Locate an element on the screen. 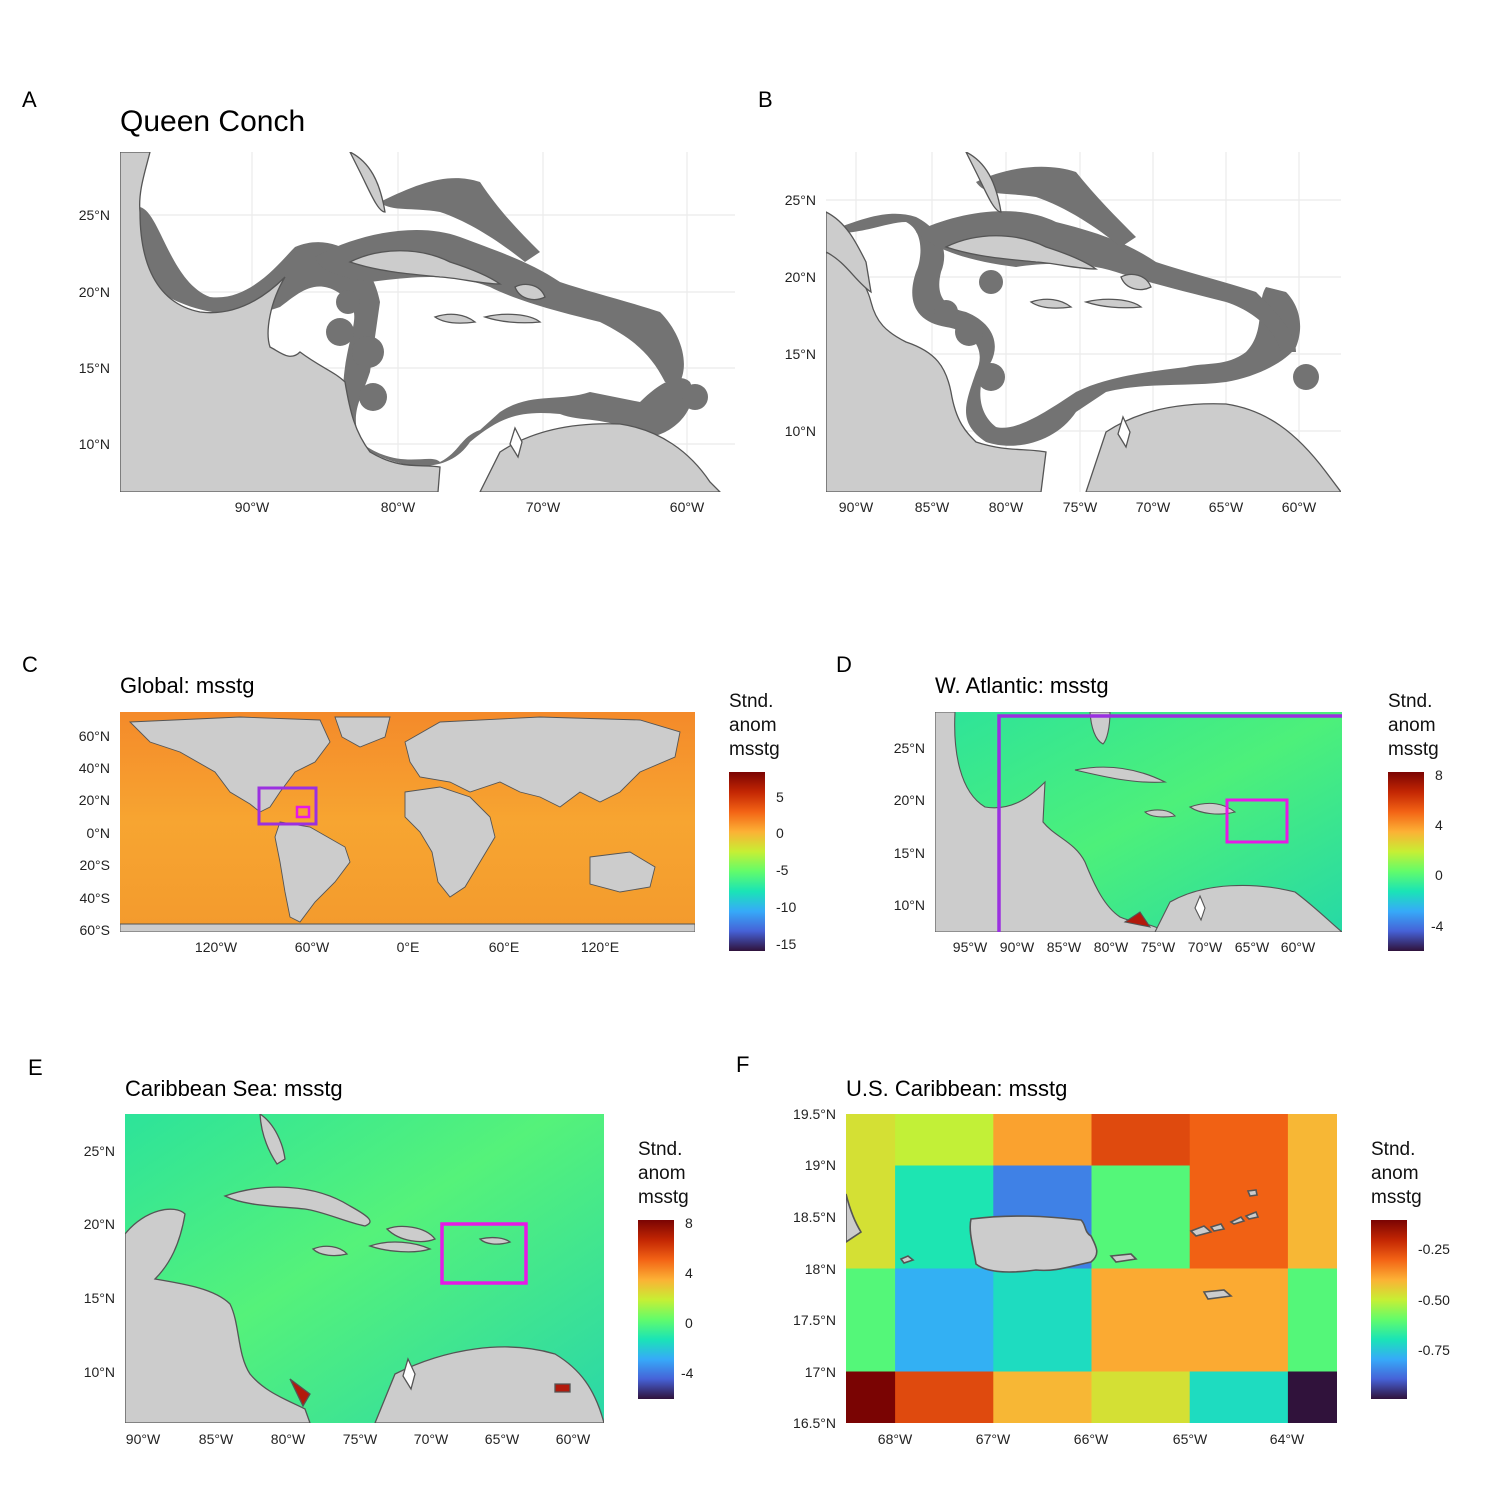 Image resolution: width=1500 pixels, height=1500 pixels. xtick-e-5: 65°W is located at coordinates (502, 1439).